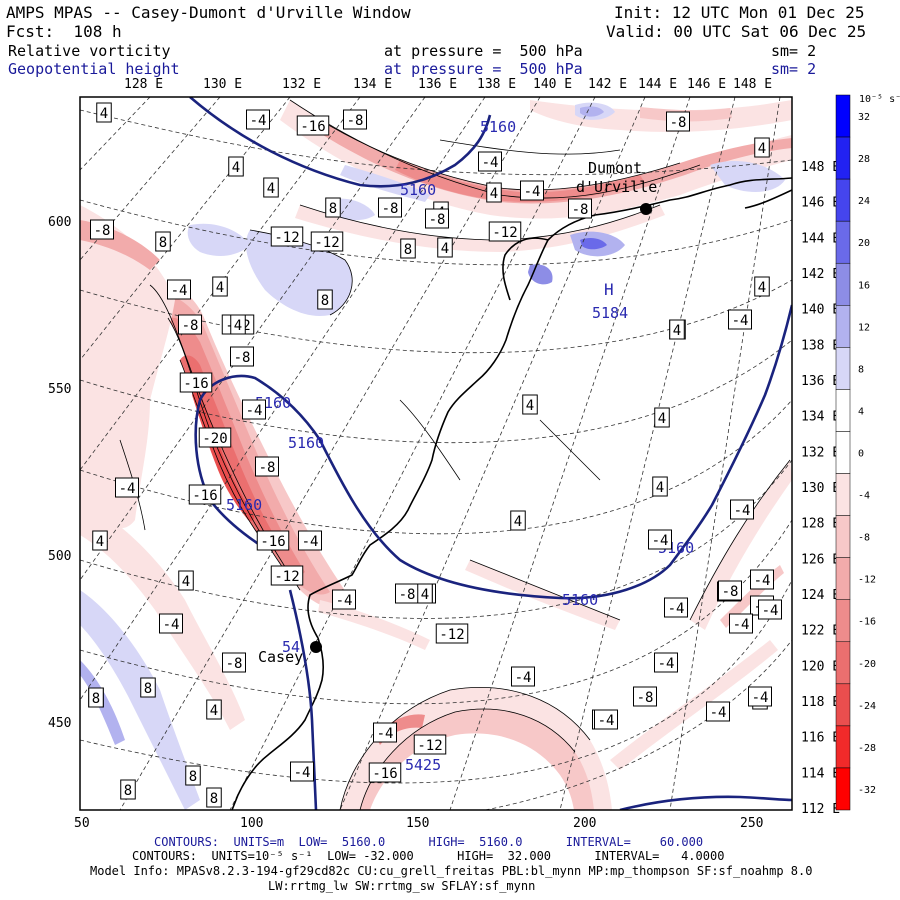 Image resolution: width=900 pixels, height=900 pixels. What do you see at coordinates (820, 738) in the screenshot?
I see `lon-label-right: 116 E` at bounding box center [820, 738].